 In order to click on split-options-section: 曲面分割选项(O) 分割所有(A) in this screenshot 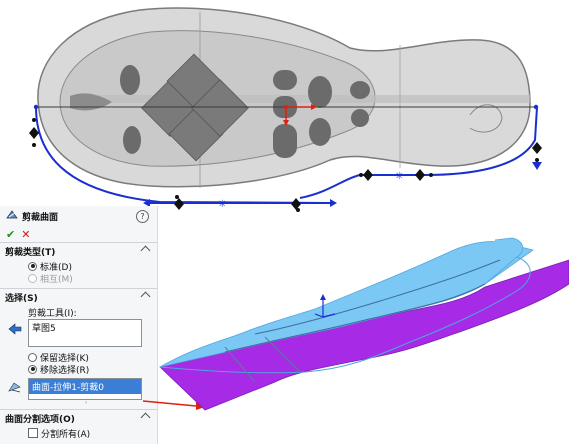, I will do `click(78, 424)`.